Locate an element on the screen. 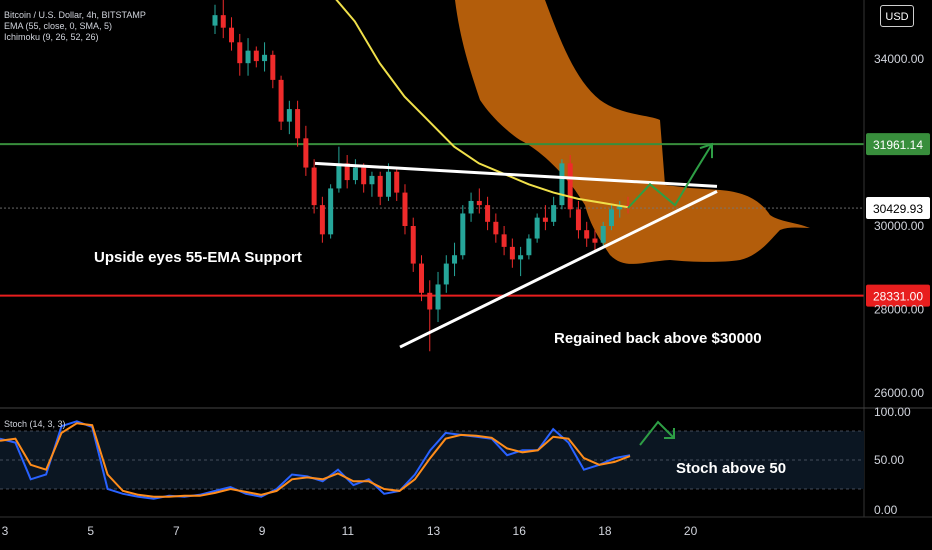  time-tick-3: 9 is located at coordinates (262, 531).